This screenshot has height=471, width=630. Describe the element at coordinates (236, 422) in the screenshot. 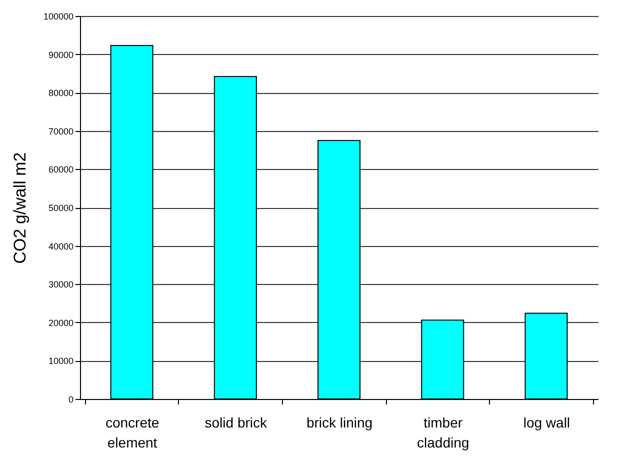

I see `x-tick-label: solid brick` at that location.